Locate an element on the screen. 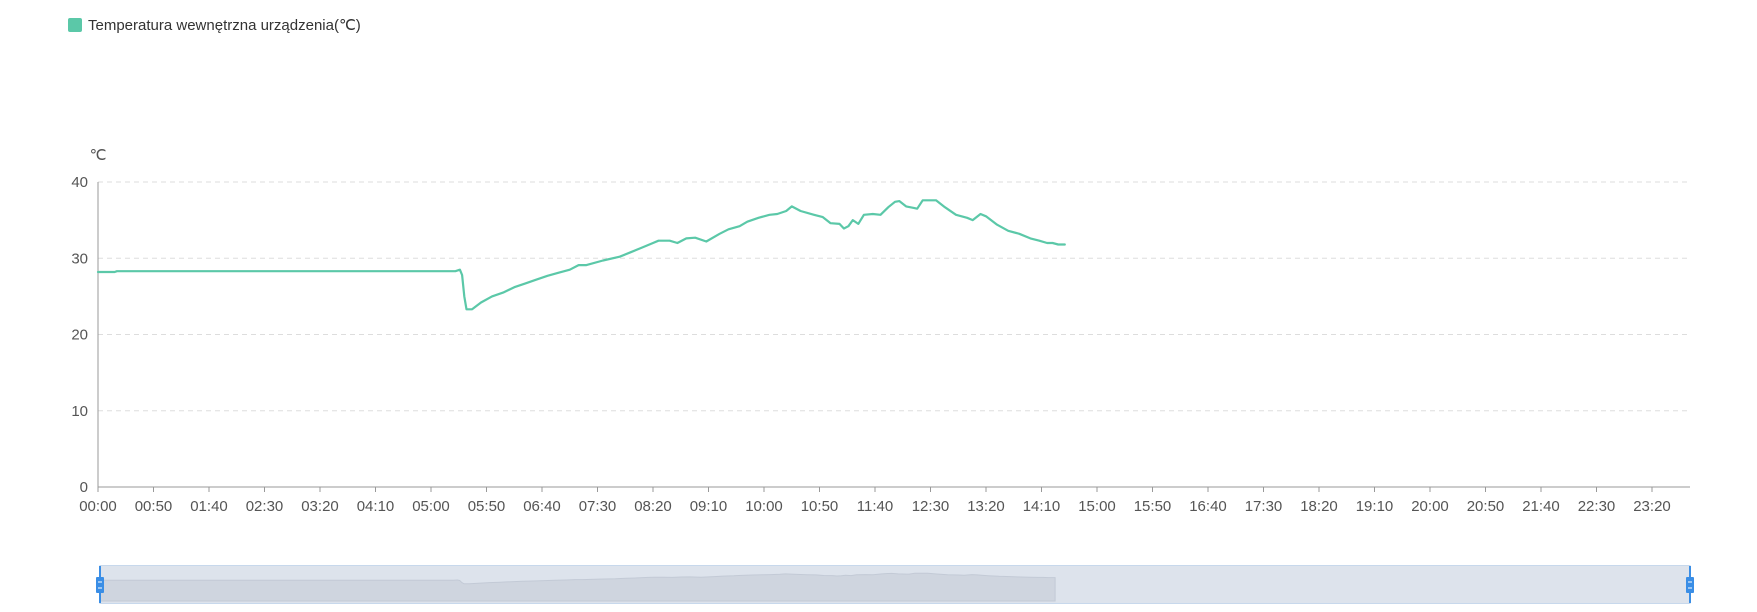 This screenshot has height=612, width=1757. zoom-handle-grip-right is located at coordinates (1690, 585).